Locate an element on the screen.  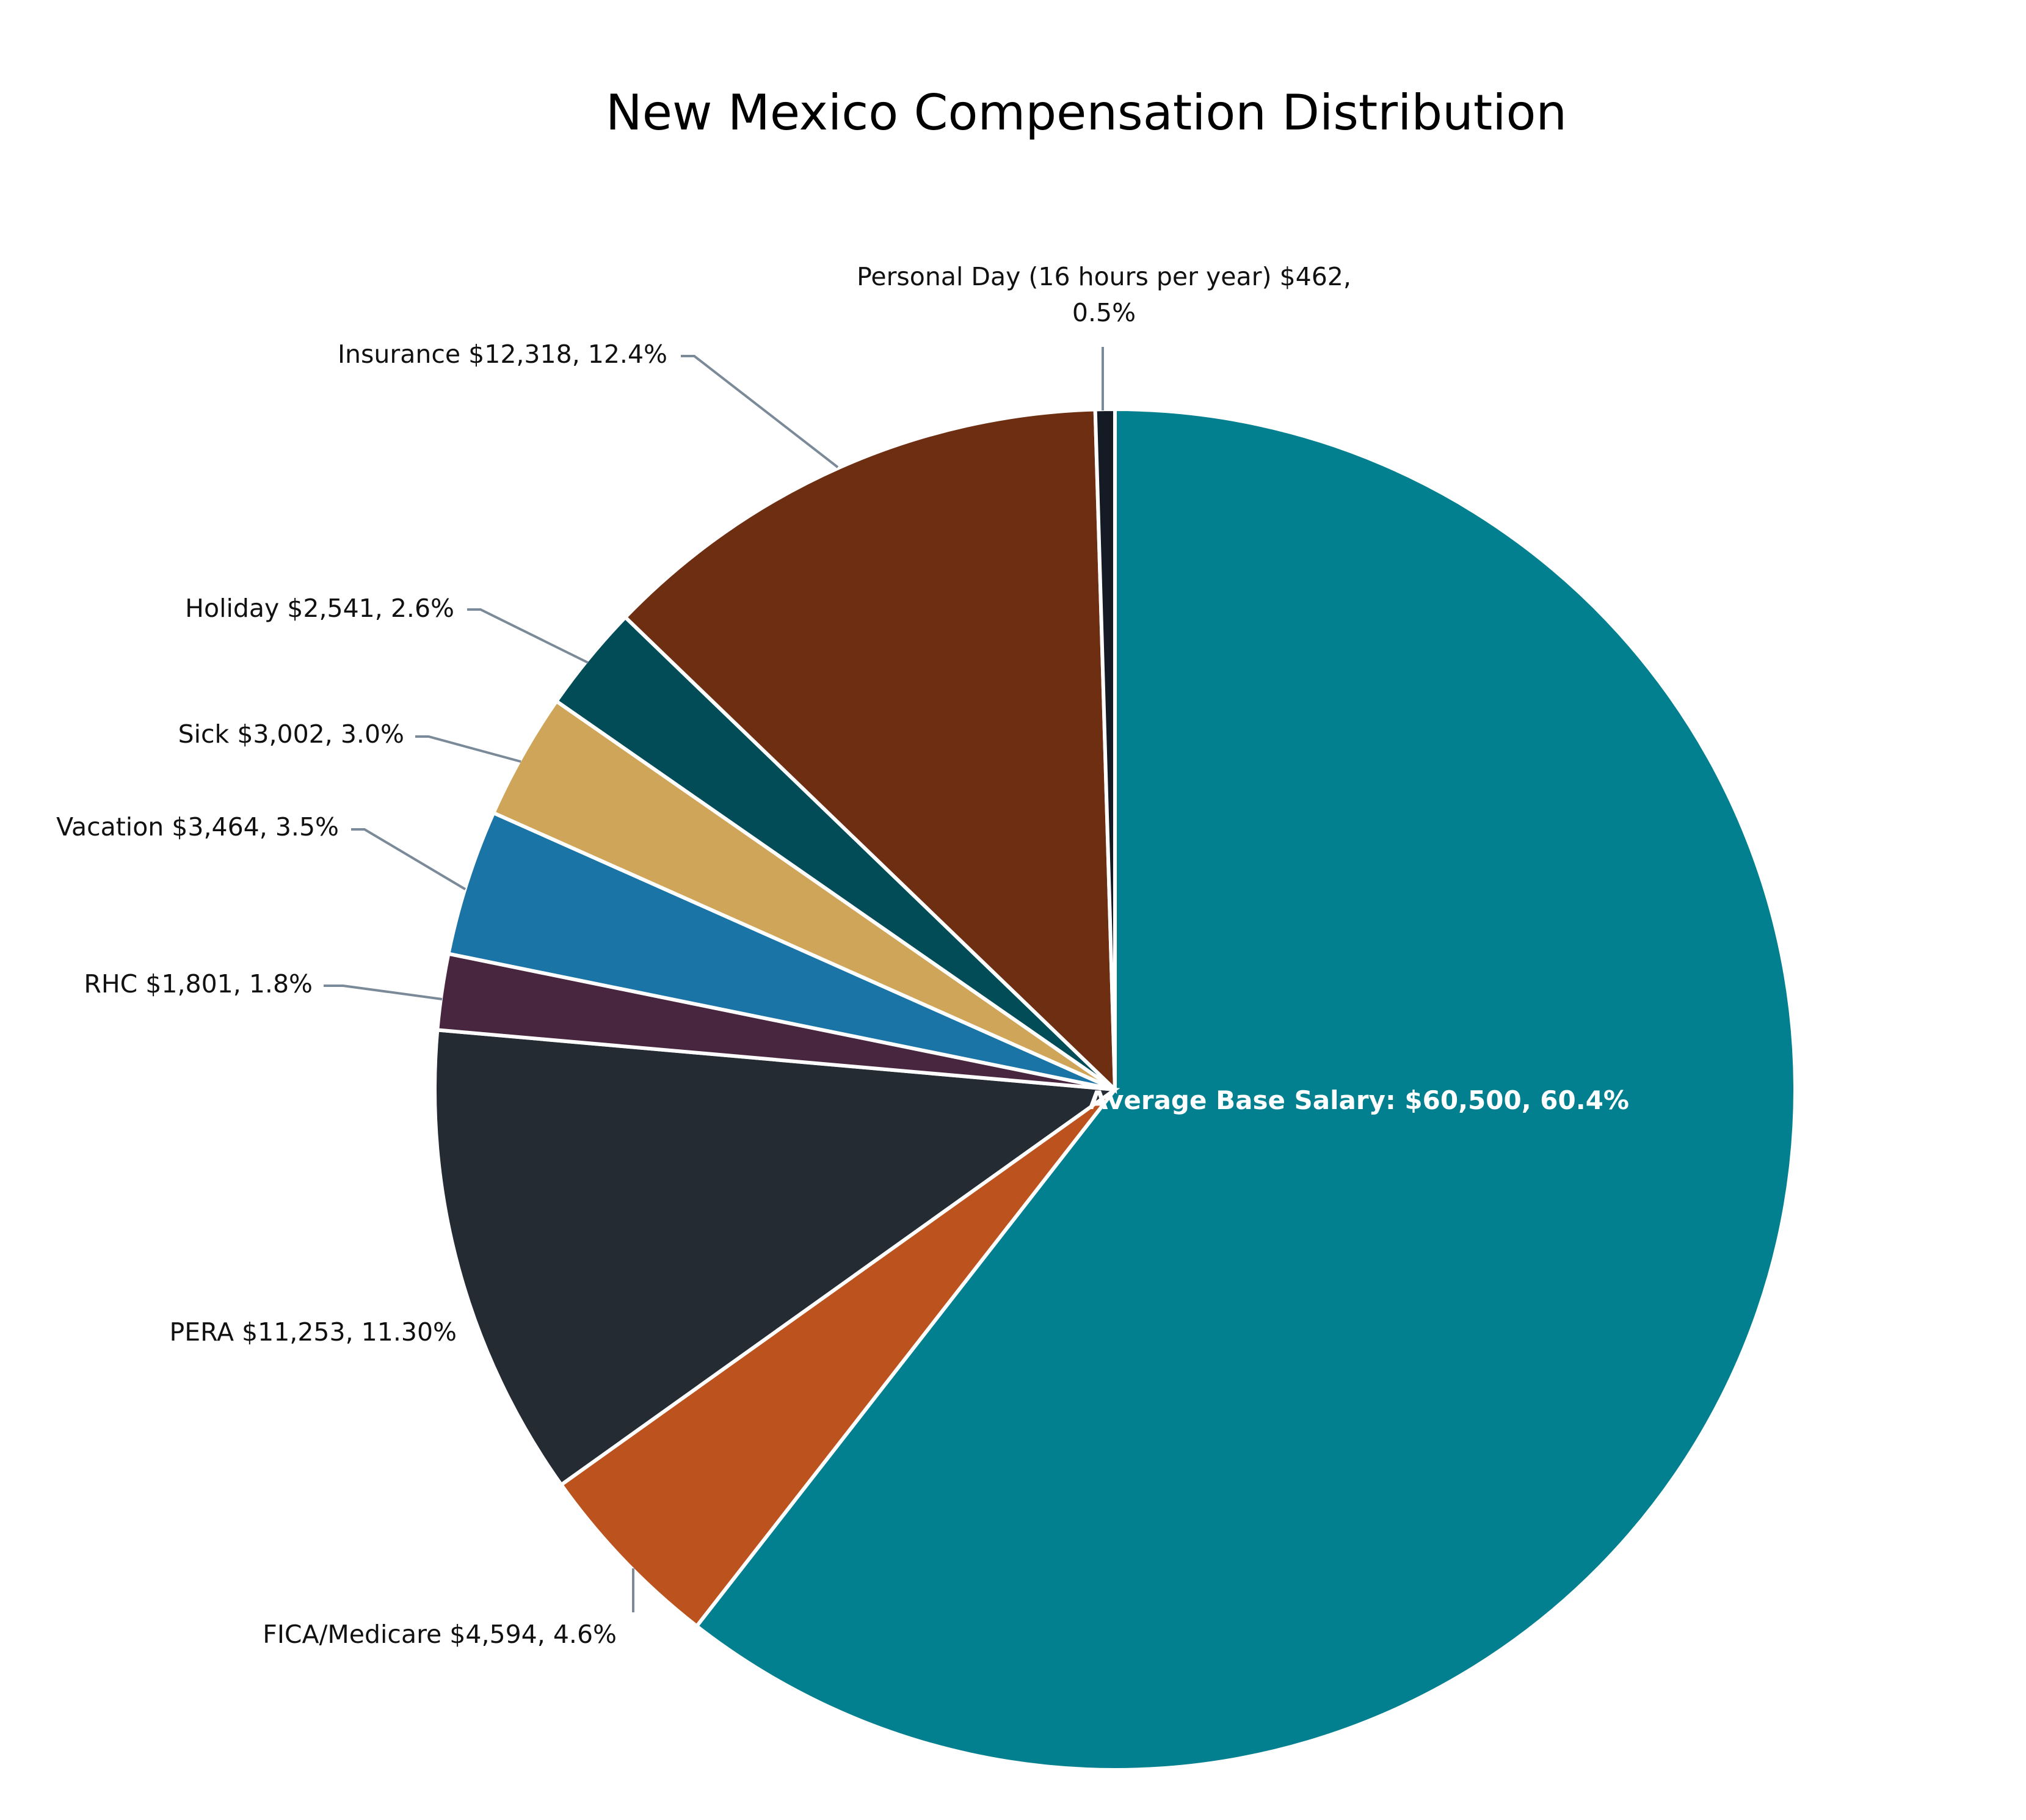
label-pera: PERA $11,253, 11.30% is located at coordinates (314, 1332).